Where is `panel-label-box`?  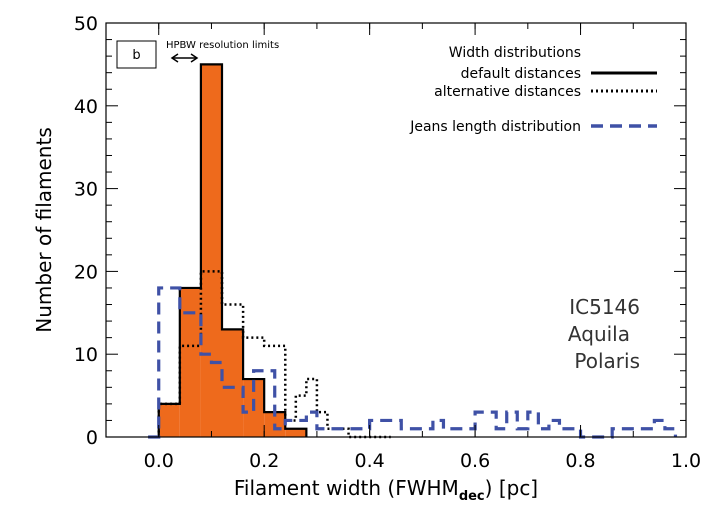
panel-label-box is located at coordinates (136, 54).